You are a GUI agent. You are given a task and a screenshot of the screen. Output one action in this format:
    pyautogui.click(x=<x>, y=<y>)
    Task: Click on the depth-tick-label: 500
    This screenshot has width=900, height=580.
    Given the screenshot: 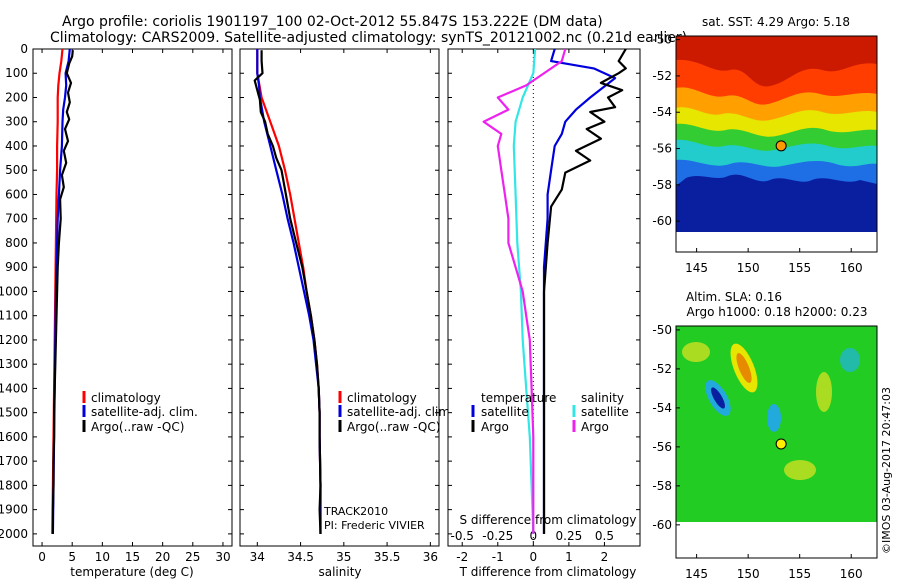 What is the action you would take?
    pyautogui.click(x=16, y=170)
    